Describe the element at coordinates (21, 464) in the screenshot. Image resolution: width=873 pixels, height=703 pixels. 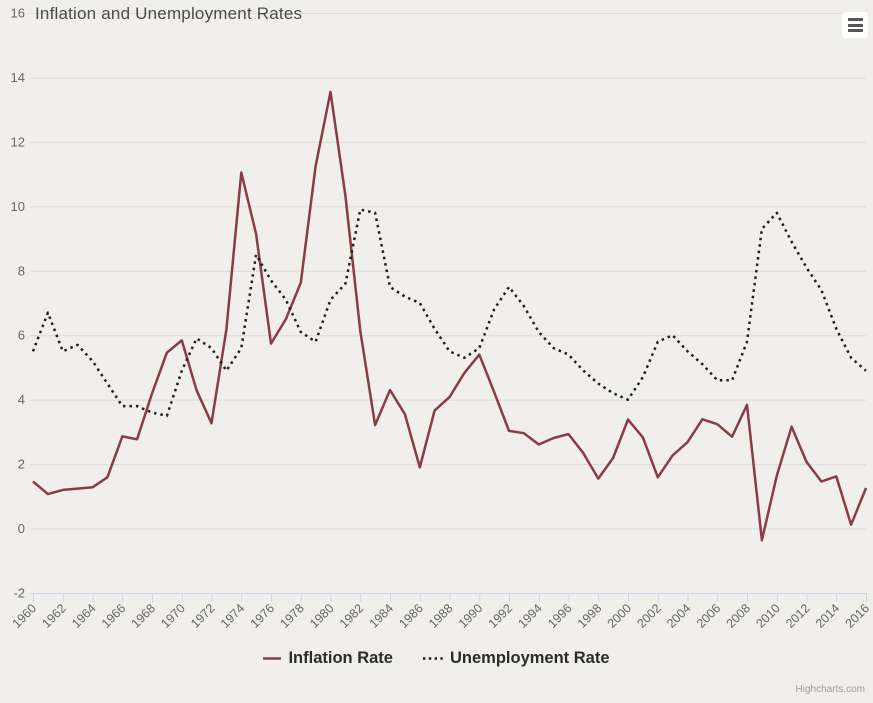
I see `y-axis-label: 2` at that location.